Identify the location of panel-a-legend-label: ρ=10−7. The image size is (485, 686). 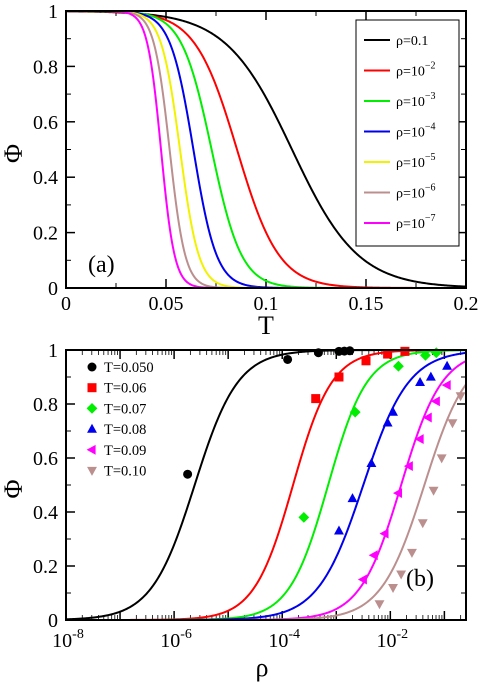
(416, 222).